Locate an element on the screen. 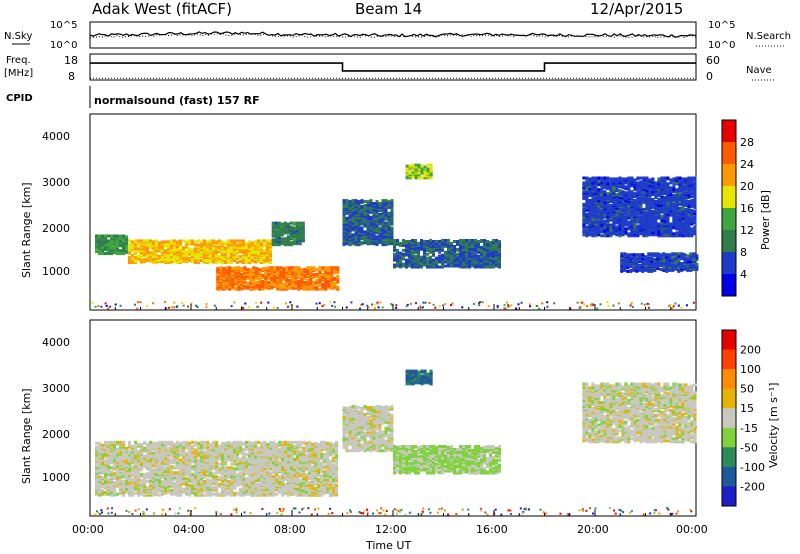 Image resolution: width=800 pixels, height=554 pixels. freq-line is located at coordinates (393, 67).